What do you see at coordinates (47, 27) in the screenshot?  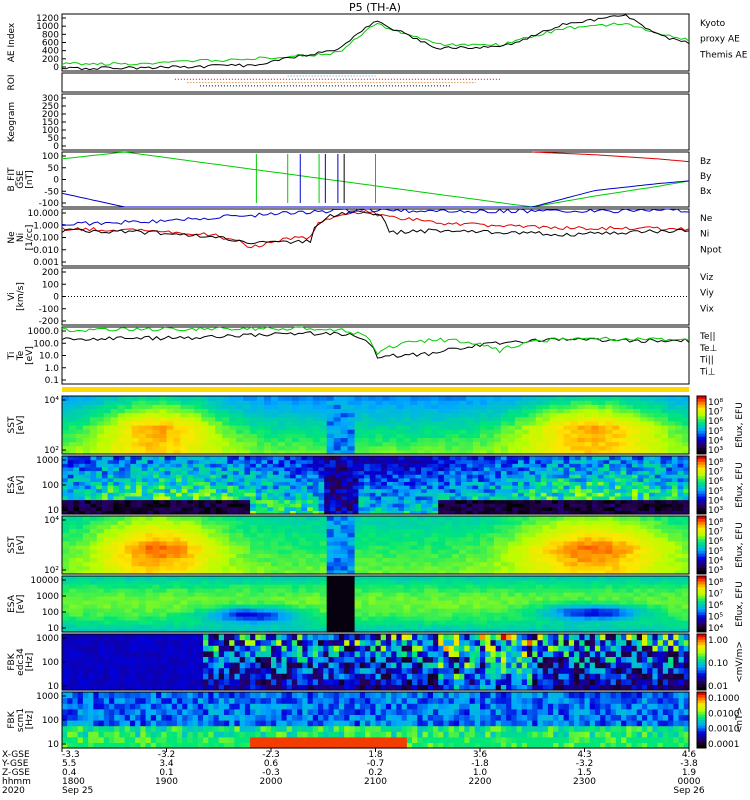 I see `y-tick-label: 1000` at bounding box center [47, 27].